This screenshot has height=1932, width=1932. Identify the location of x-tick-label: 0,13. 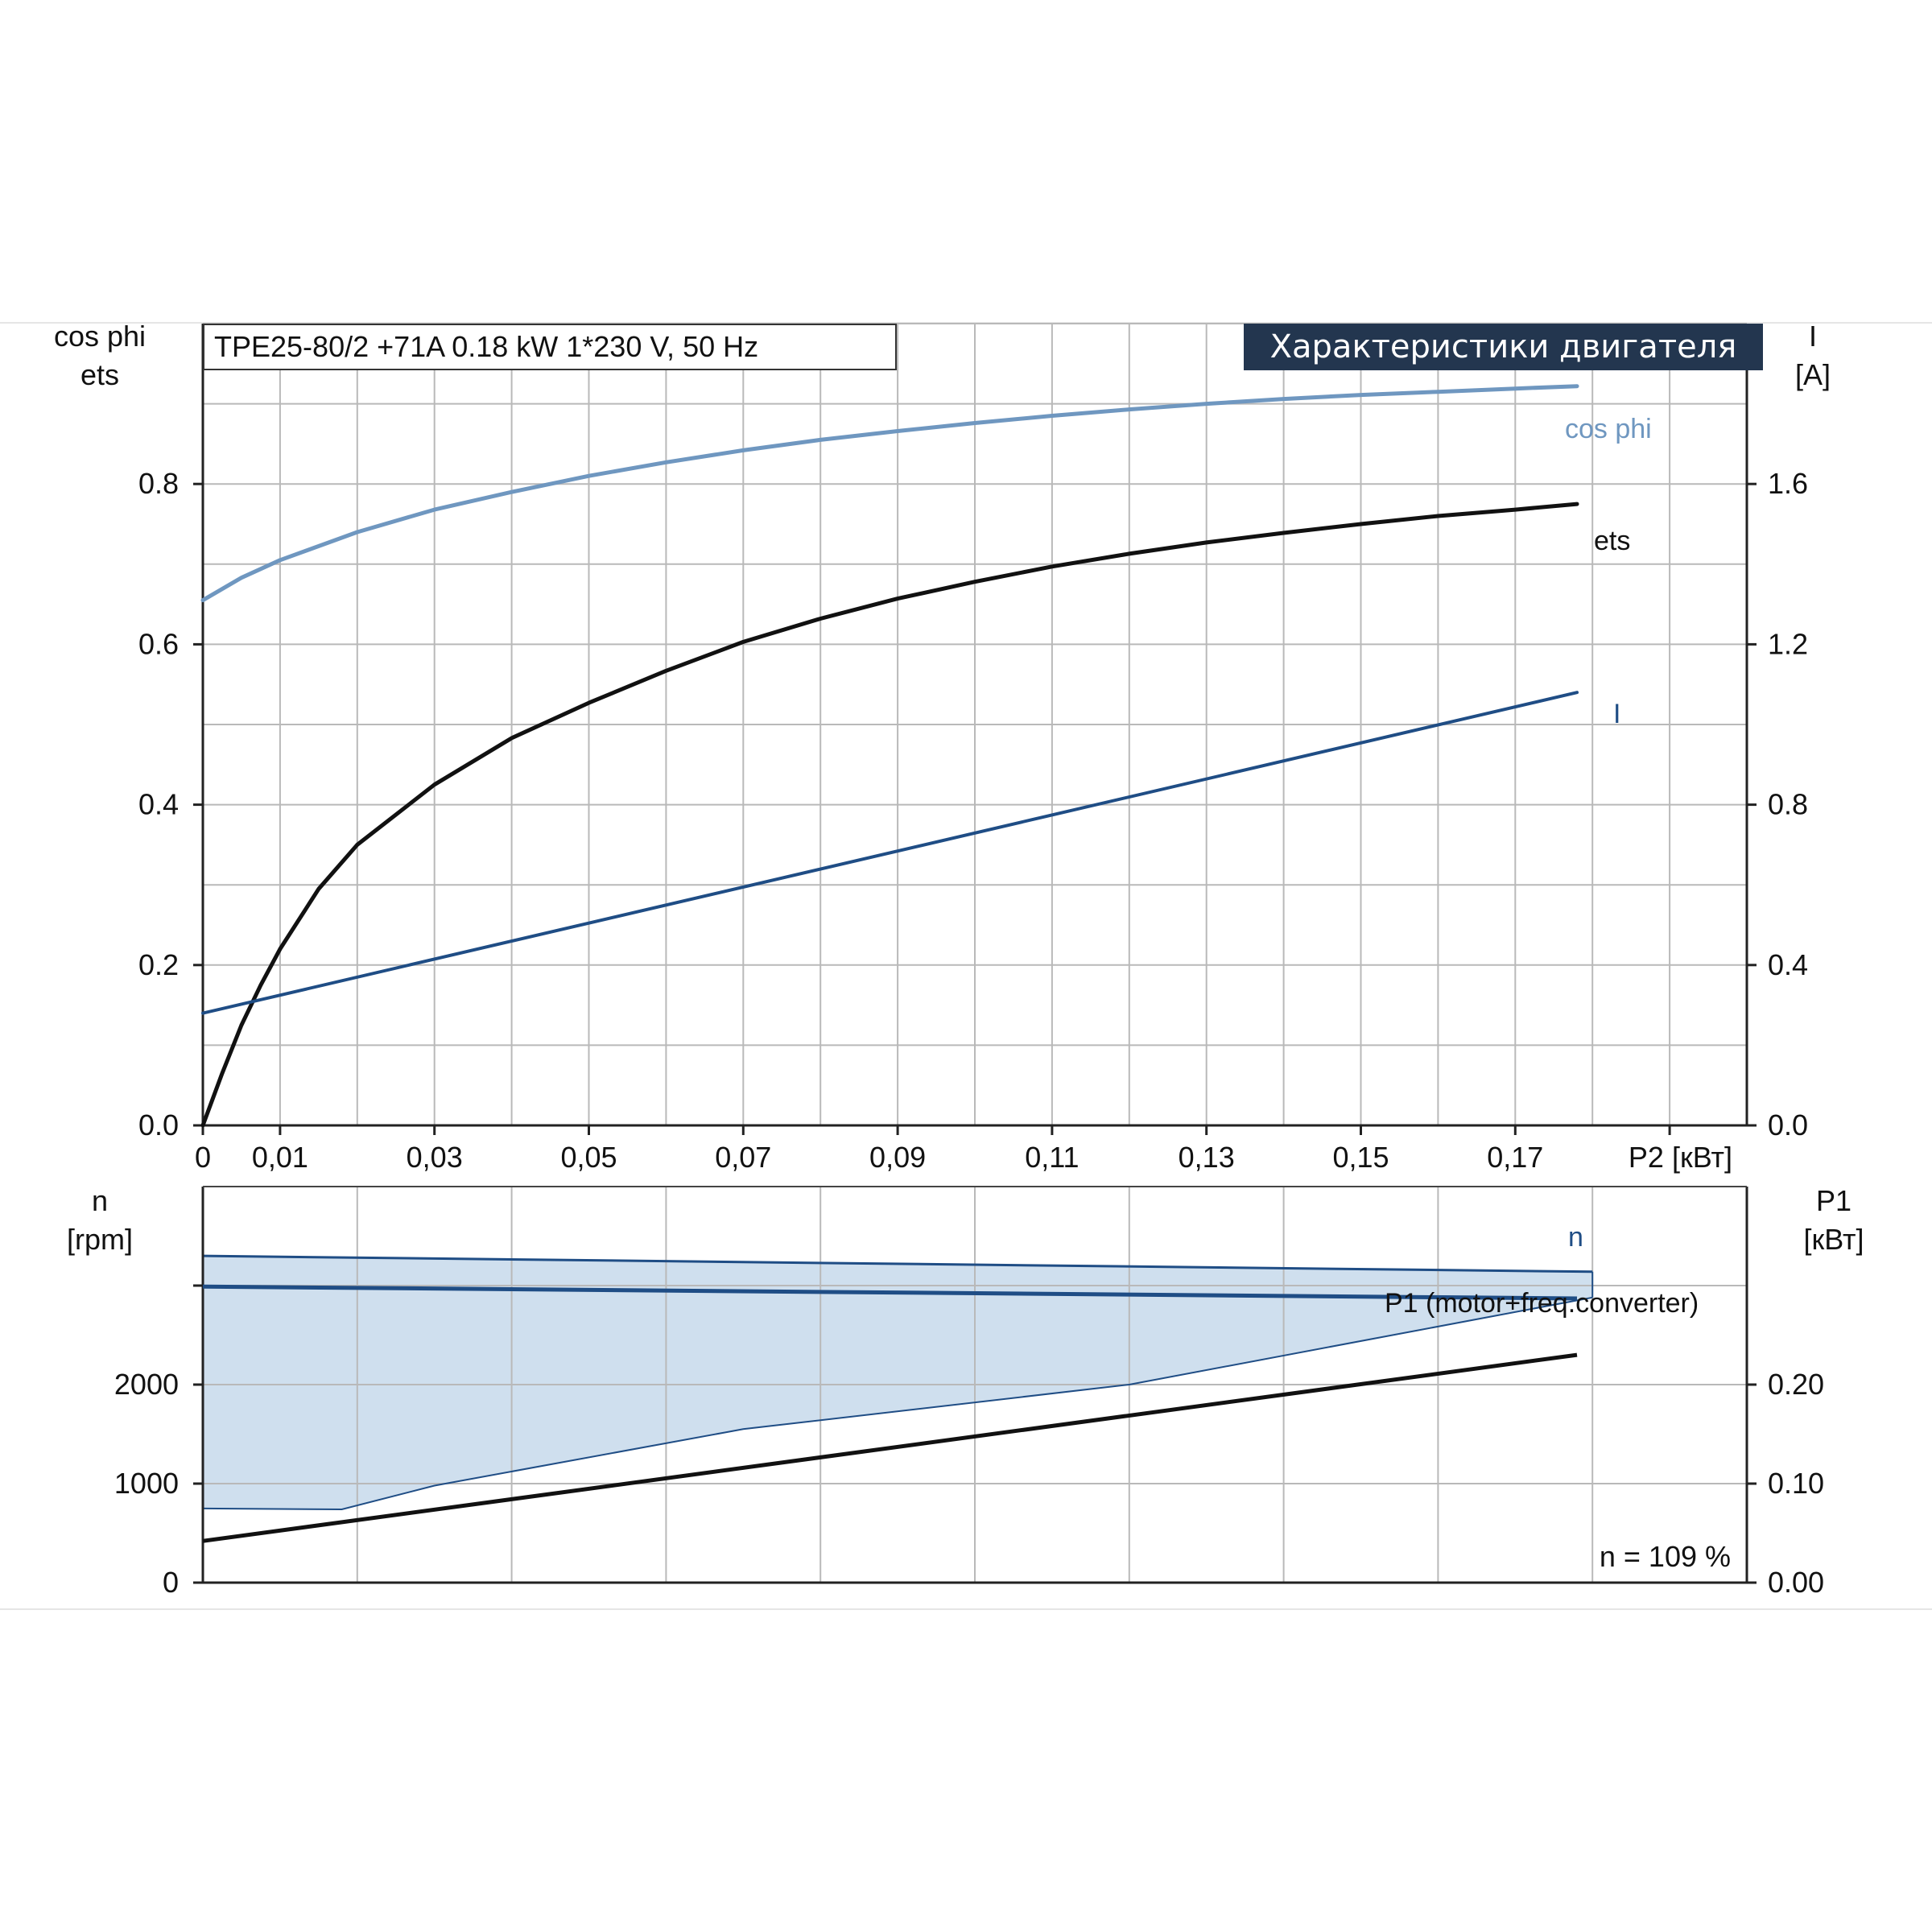
(1207, 1157).